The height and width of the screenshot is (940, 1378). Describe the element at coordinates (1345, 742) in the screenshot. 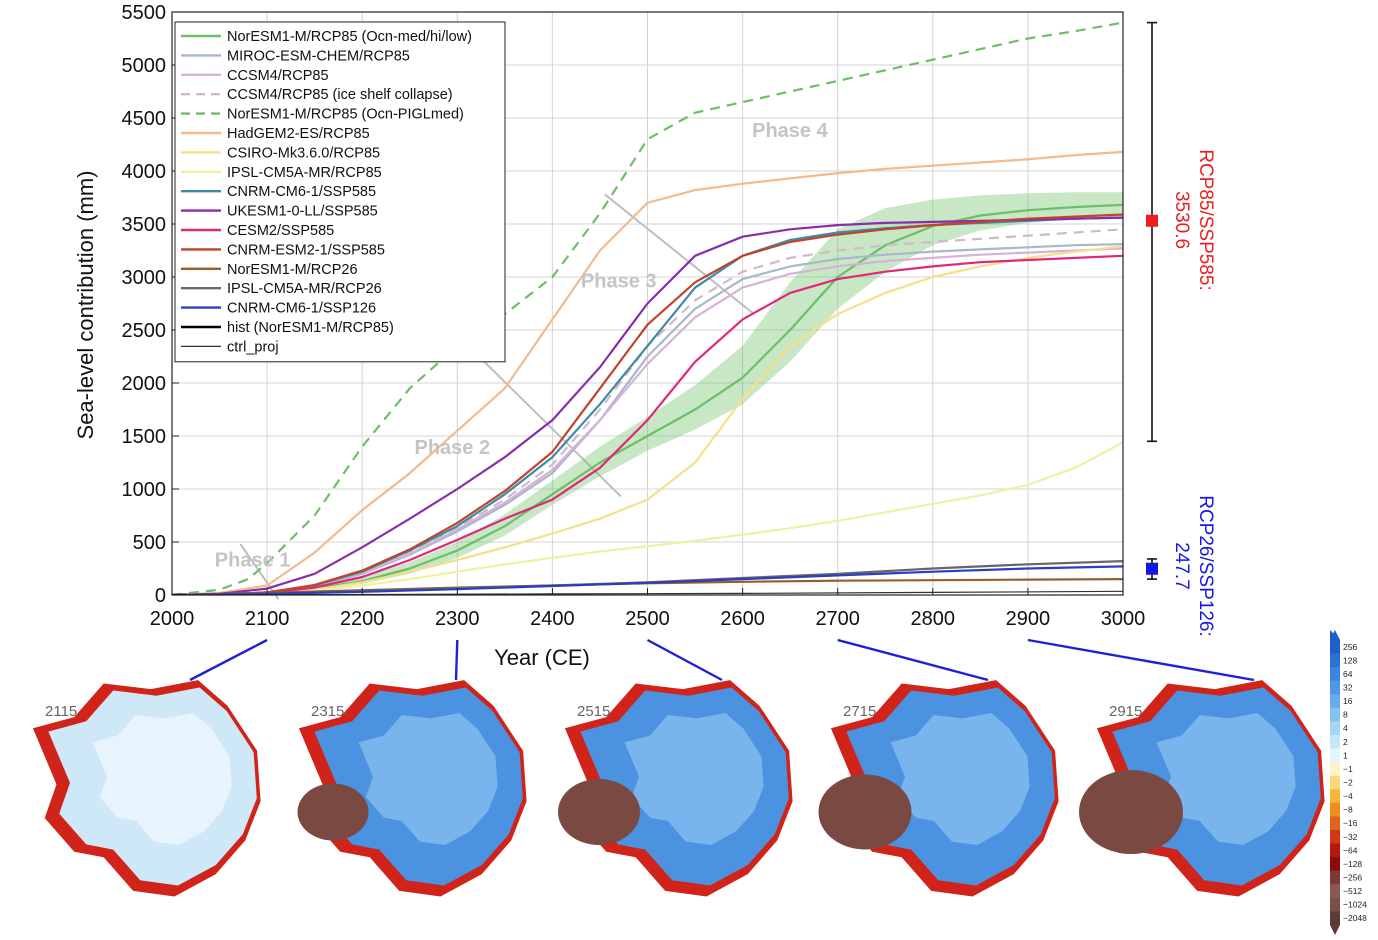

I see `colorbar-label: 2` at that location.